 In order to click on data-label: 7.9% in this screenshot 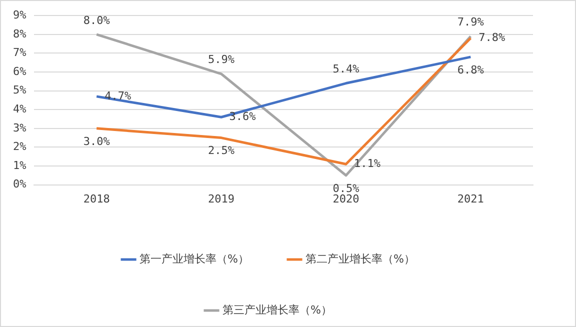, I will do `click(470, 22)`.